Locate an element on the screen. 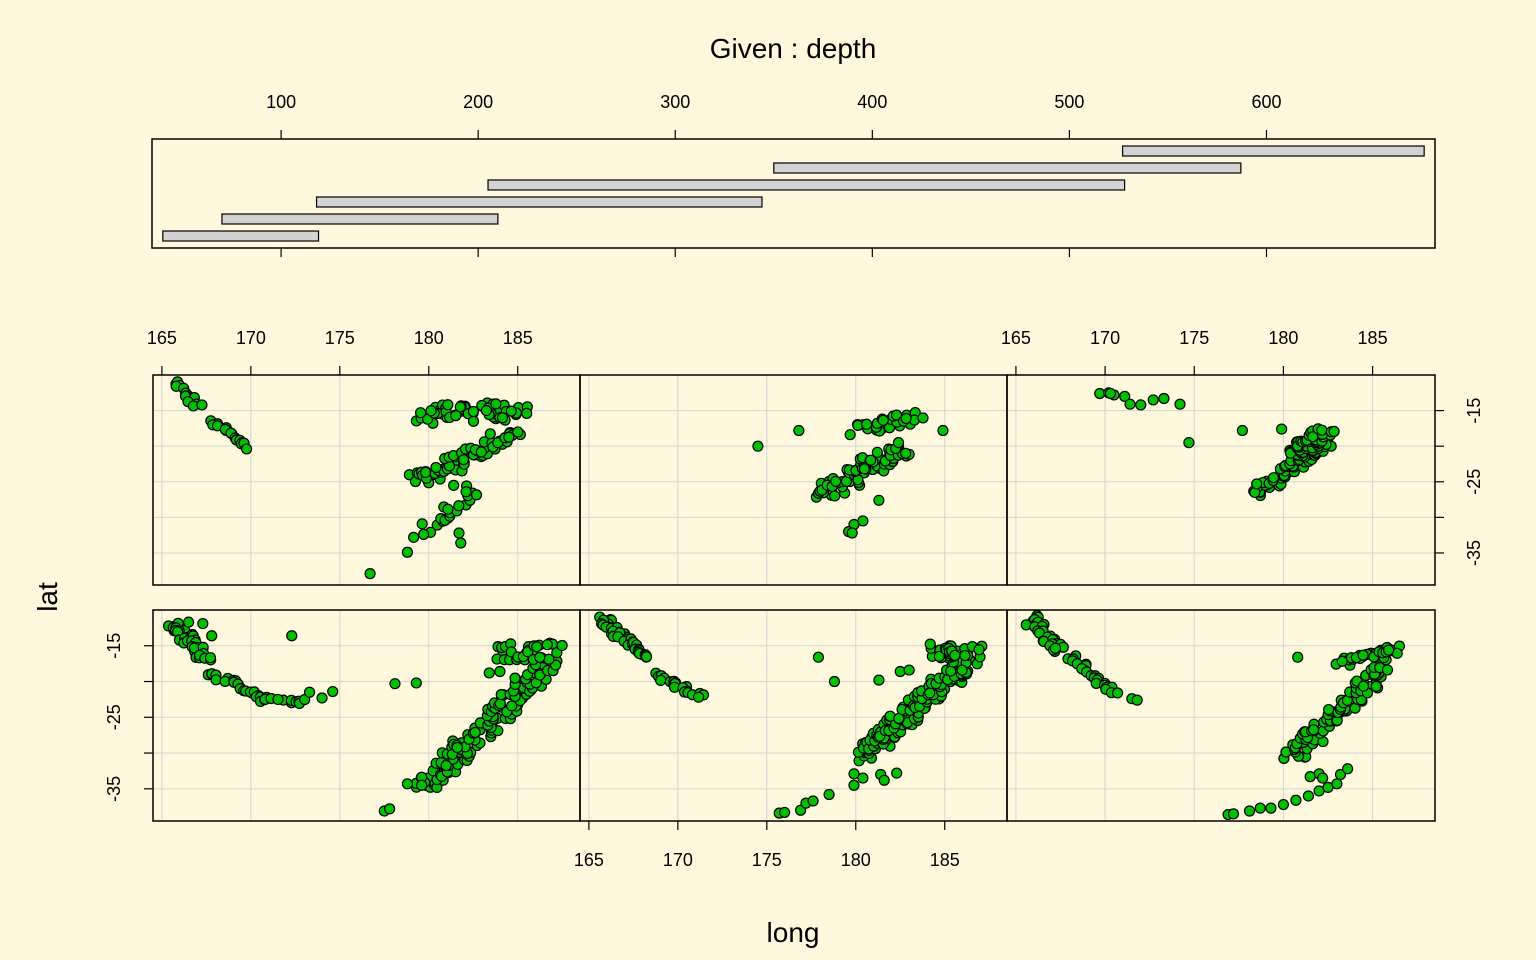 Image resolution: width=1536 pixels, height=960 pixels. y-axis-tick-label: -15 is located at coordinates (1474, 411).